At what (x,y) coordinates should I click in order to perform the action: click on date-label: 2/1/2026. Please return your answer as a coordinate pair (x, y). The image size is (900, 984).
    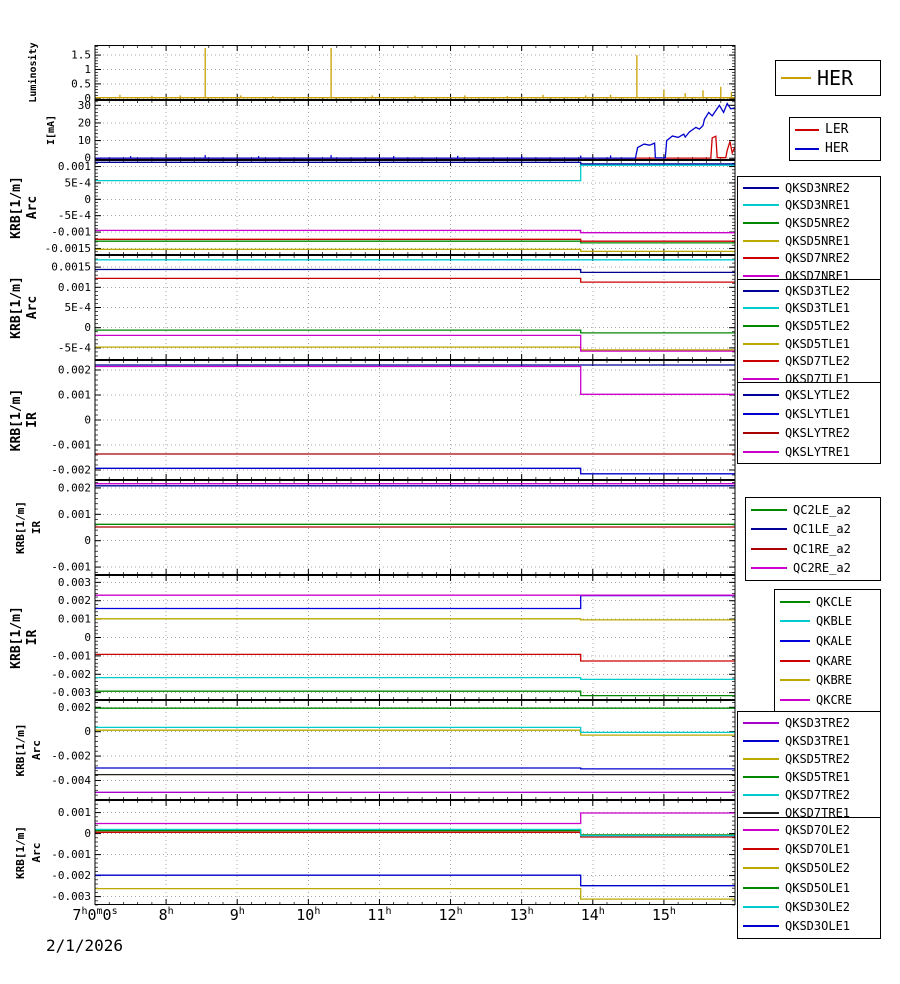
    Looking at the image, I should click on (85, 945).